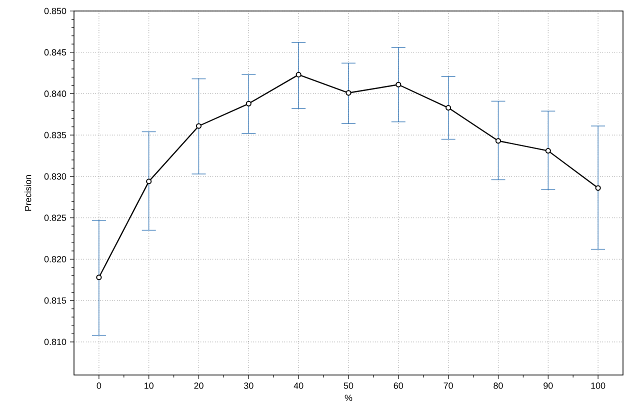 This screenshot has height=409, width=640. I want to click on y-tick-label: 0.820, so click(55, 259).